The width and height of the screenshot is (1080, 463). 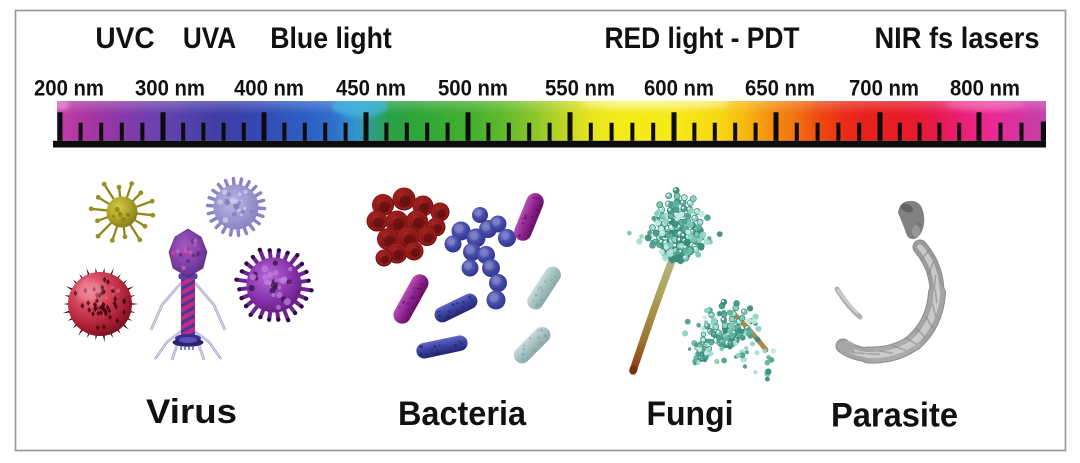 What do you see at coordinates (124, 38) in the screenshot?
I see `svg-text: UVC` at bounding box center [124, 38].